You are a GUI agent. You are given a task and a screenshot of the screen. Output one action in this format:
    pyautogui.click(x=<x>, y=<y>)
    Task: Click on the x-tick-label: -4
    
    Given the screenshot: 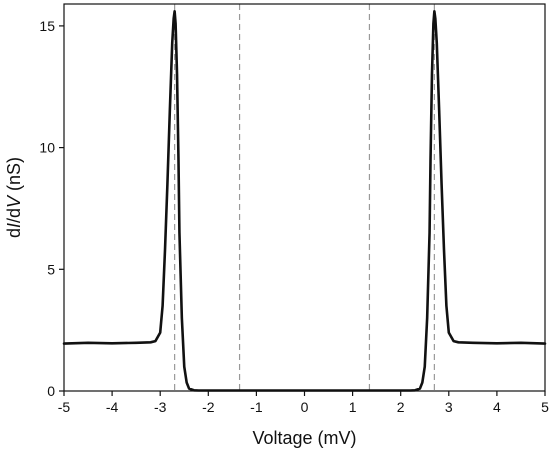 What is the action you would take?
    pyautogui.click(x=112, y=407)
    